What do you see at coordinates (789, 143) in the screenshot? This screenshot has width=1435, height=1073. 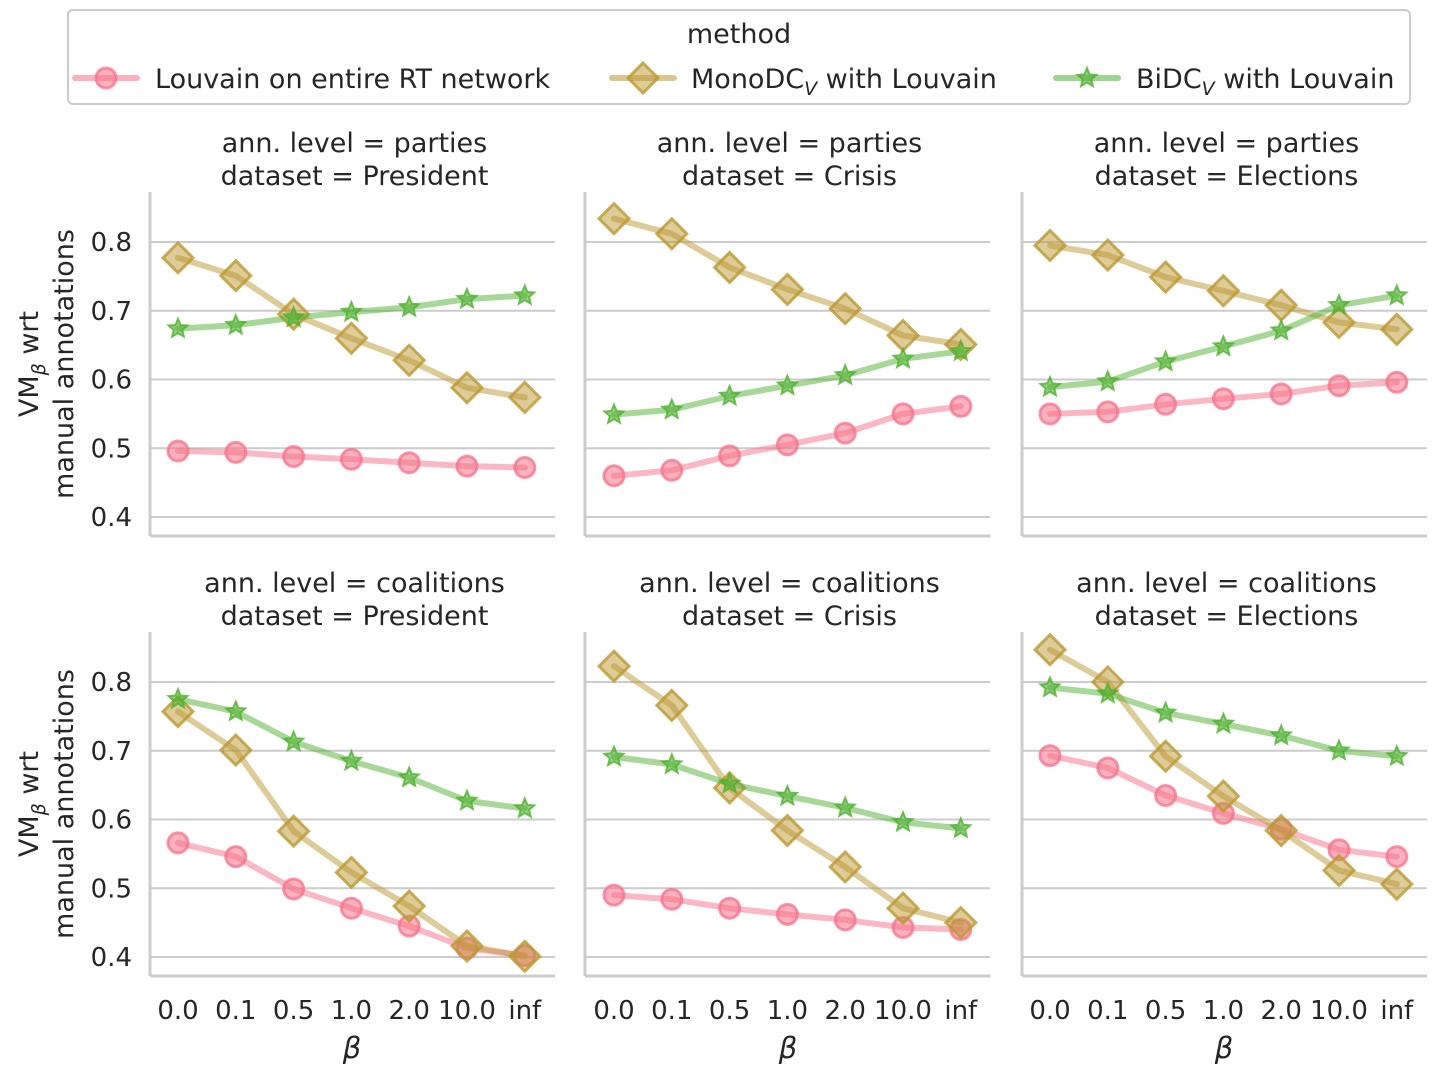 I see `panel-title-level: ann. level = parties` at bounding box center [789, 143].